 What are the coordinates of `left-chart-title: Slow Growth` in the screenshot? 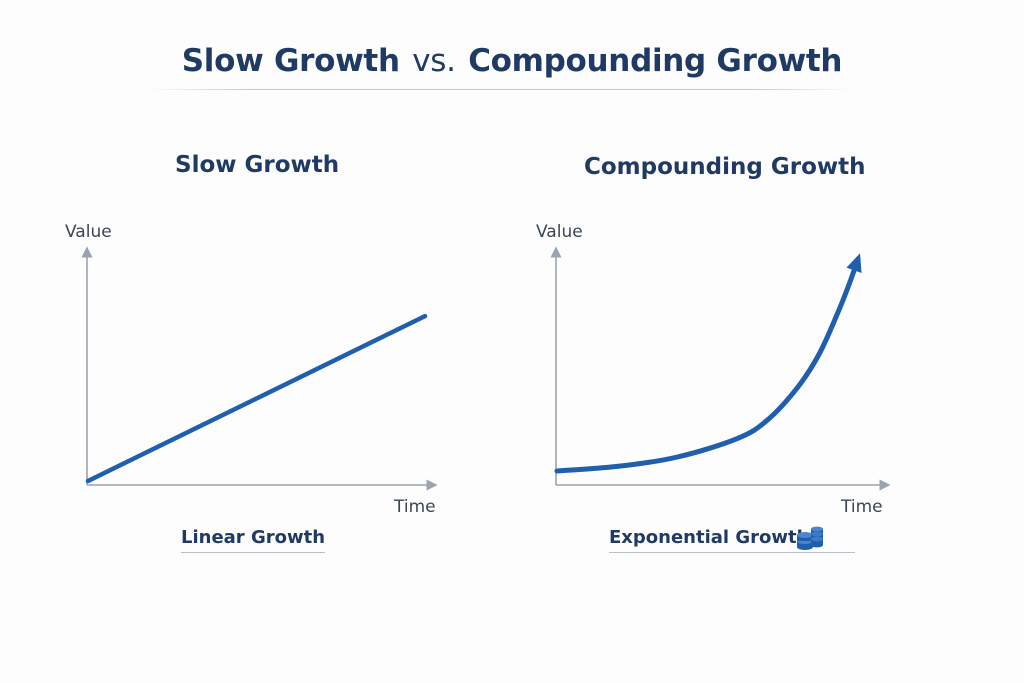 It's located at (257, 165).